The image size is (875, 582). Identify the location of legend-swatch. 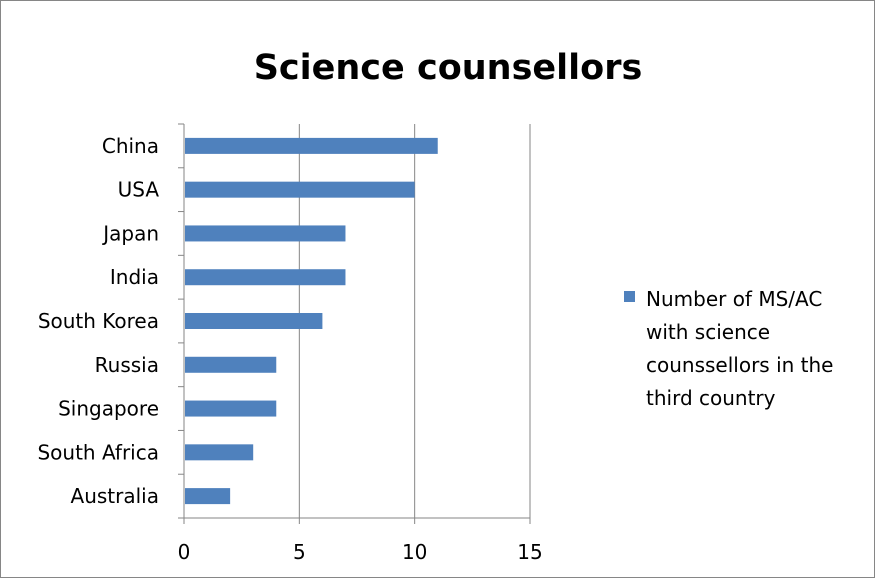
(629, 296).